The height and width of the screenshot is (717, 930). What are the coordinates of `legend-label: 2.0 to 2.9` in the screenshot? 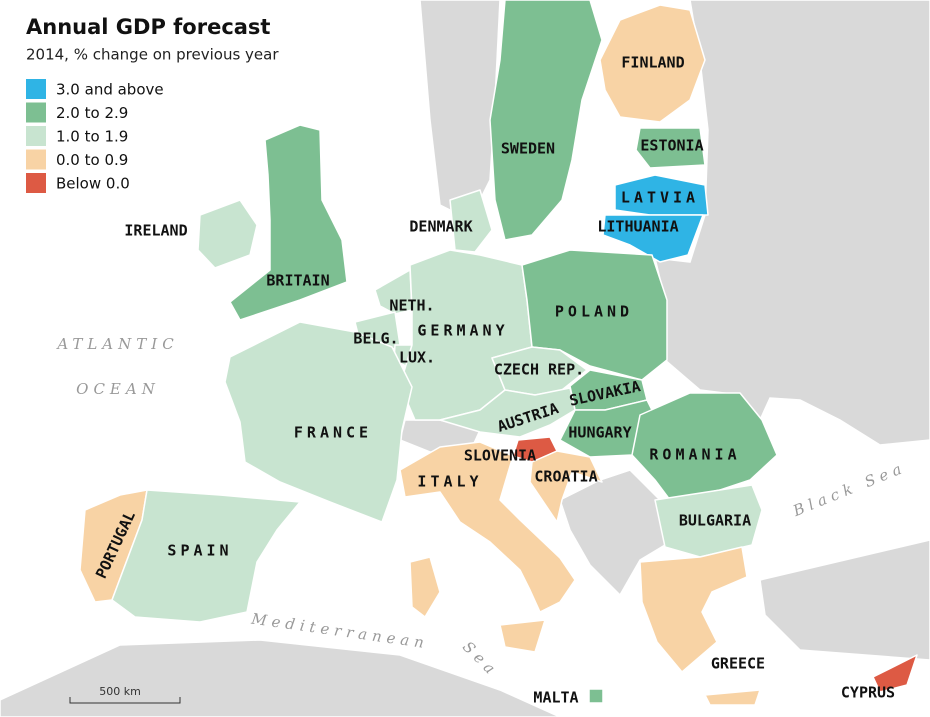 It's located at (92, 113).